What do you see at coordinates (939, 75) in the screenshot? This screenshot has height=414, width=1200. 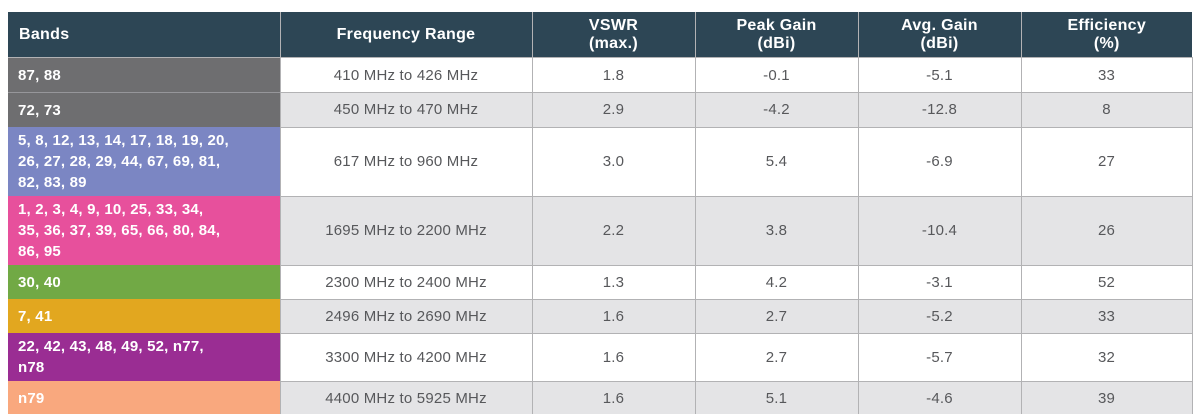 I see `avg-gain-cell: -5.1` at bounding box center [939, 75].